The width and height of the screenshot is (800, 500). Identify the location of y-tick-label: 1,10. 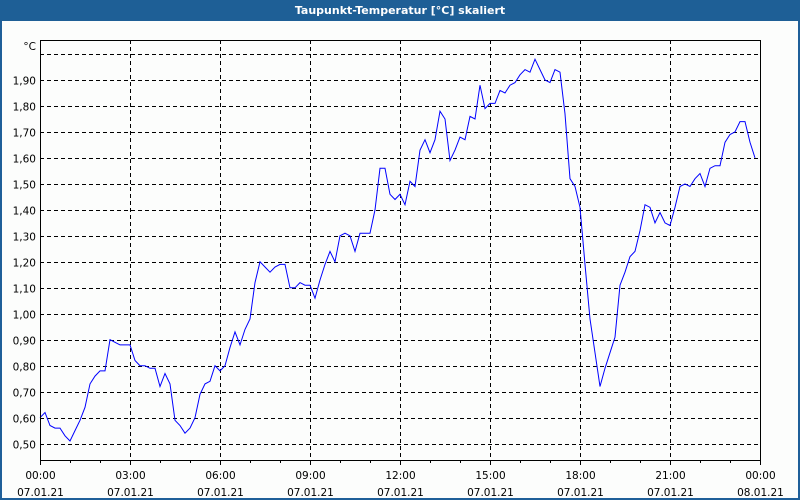
(24, 290).